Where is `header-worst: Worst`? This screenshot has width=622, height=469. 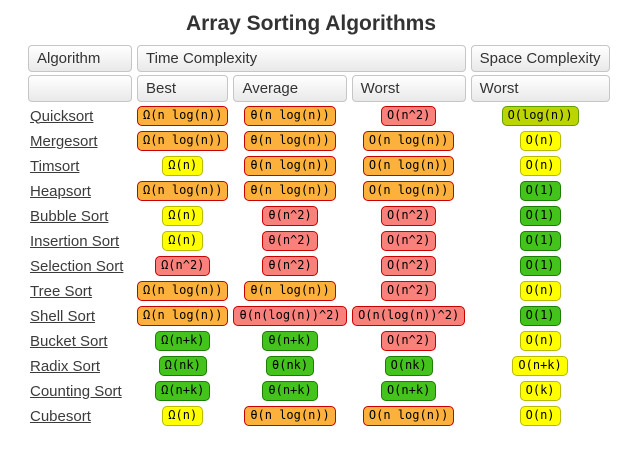
header-worst: Worst is located at coordinates (408, 88).